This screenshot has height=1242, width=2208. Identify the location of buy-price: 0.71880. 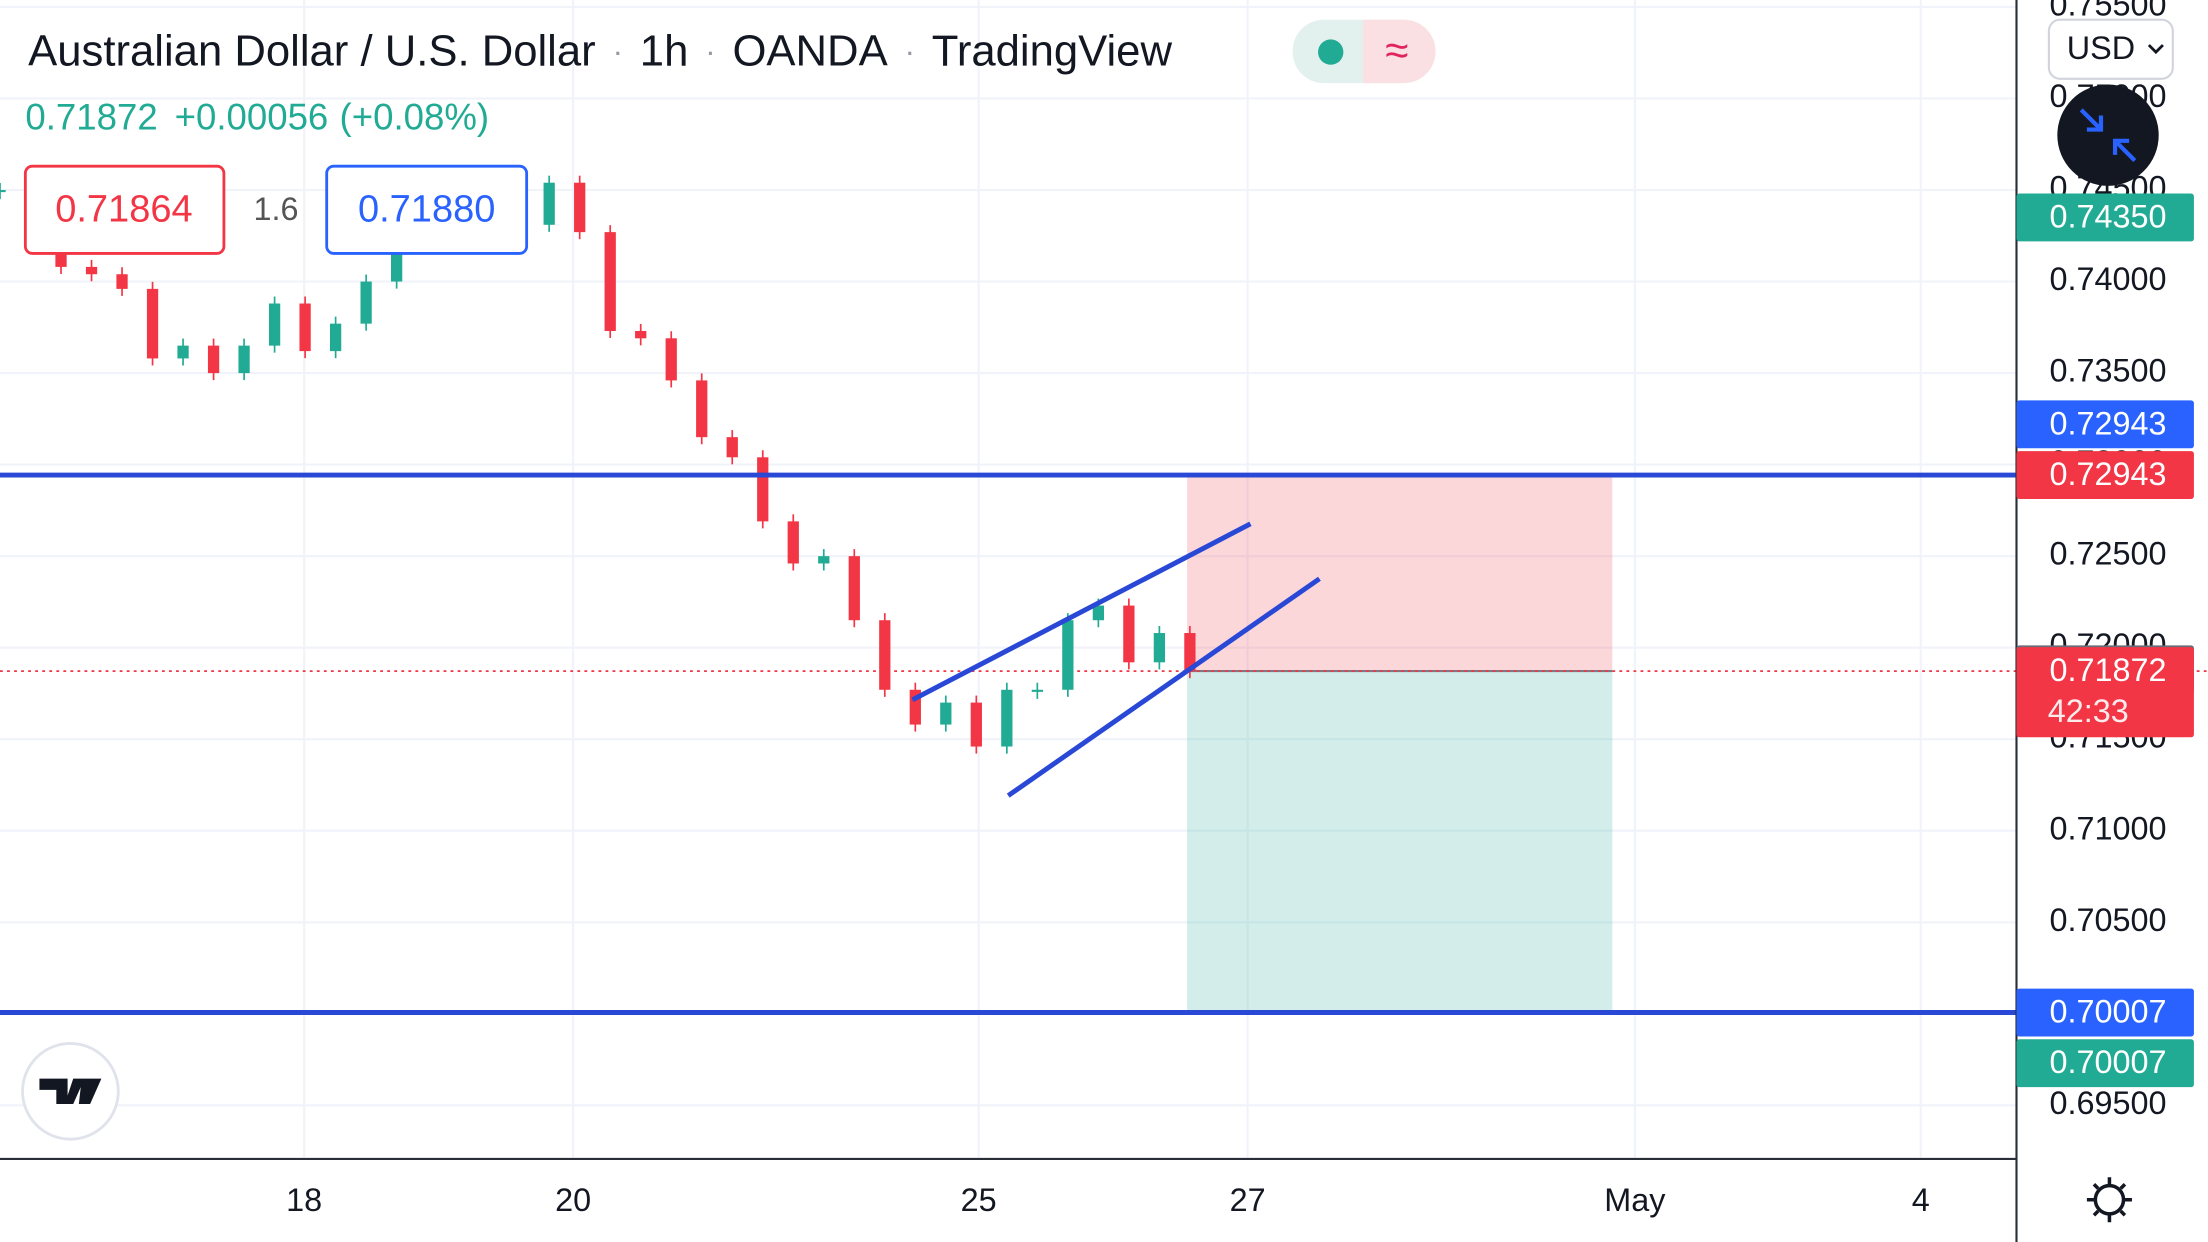
(426, 209).